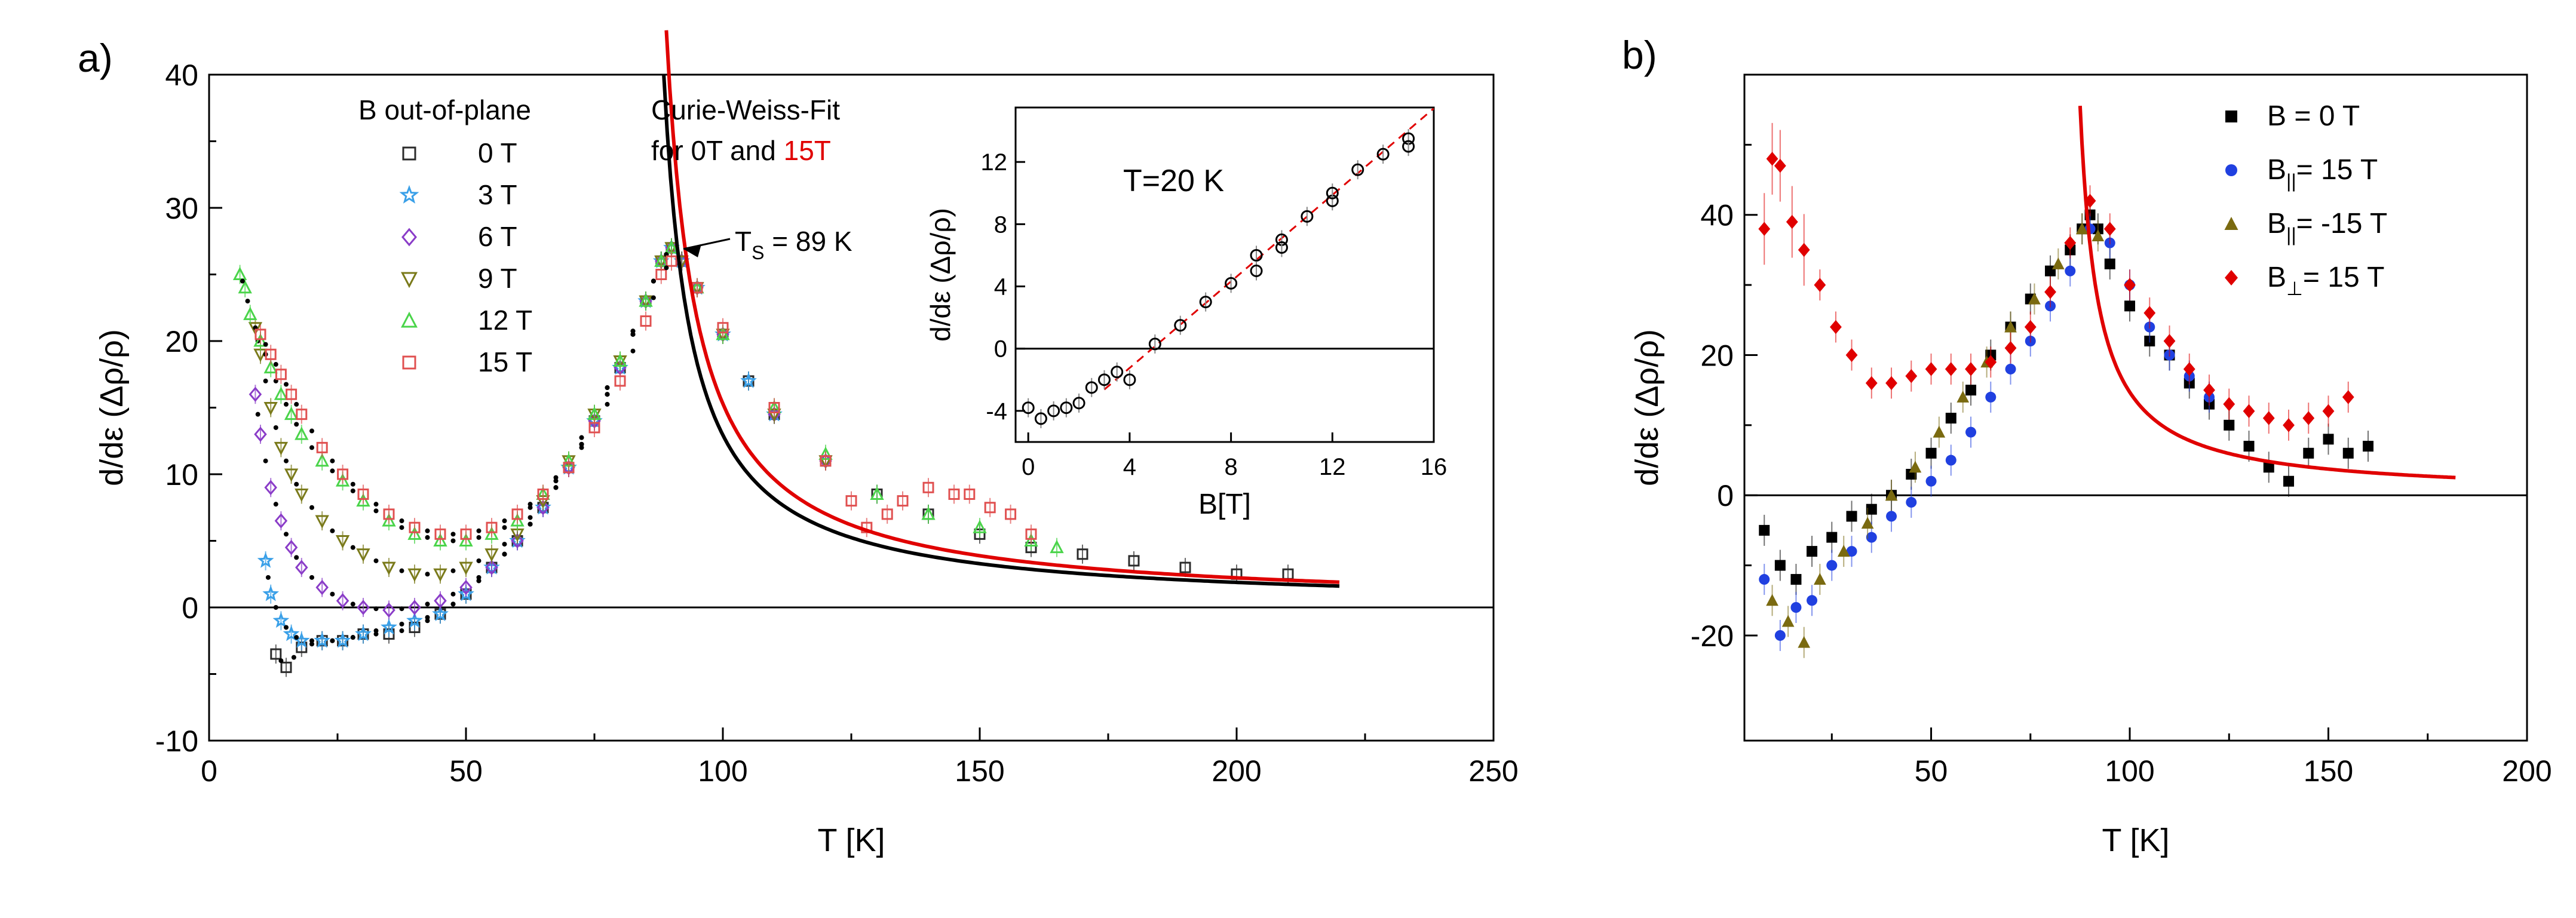 The height and width of the screenshot is (918, 2576). Describe the element at coordinates (1639, 55) in the screenshot. I see `panel-b-label: b)` at that location.